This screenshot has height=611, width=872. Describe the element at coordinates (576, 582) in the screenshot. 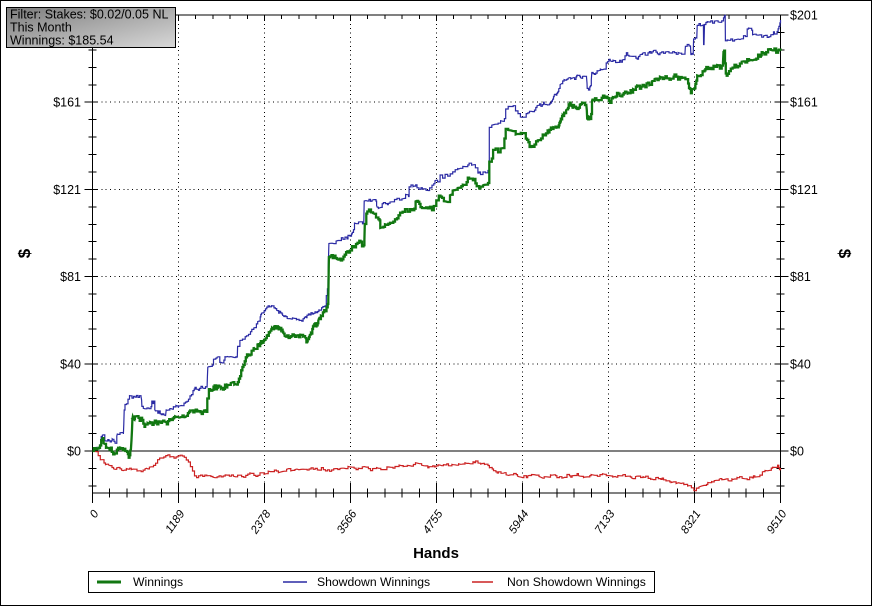

I see `svg-text: Non Showdown Winnings` at that location.